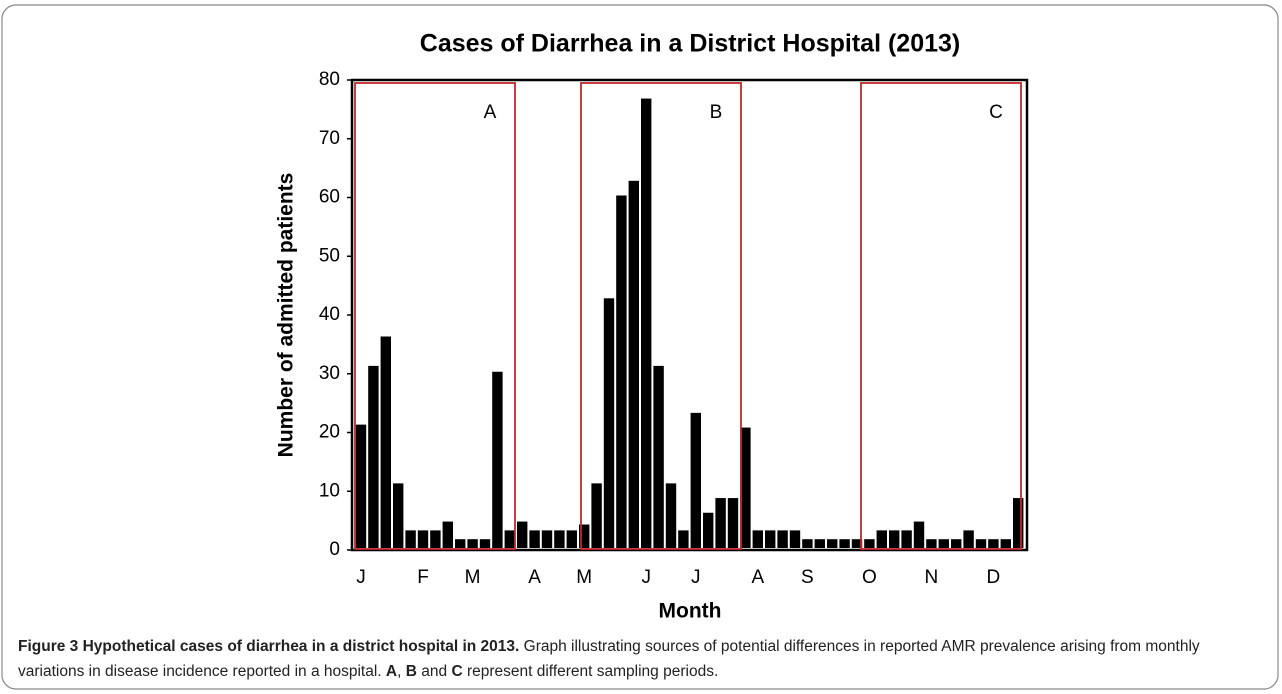 The width and height of the screenshot is (1282, 694). Describe the element at coordinates (329, 197) in the screenshot. I see `y-tick-label: 60` at that location.